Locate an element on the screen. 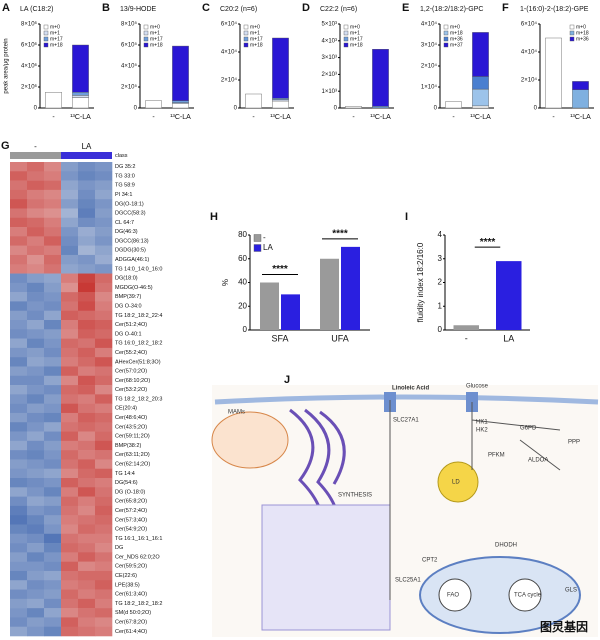  y-tick-label: 6×10⁵ is located at coordinates (129, 45).